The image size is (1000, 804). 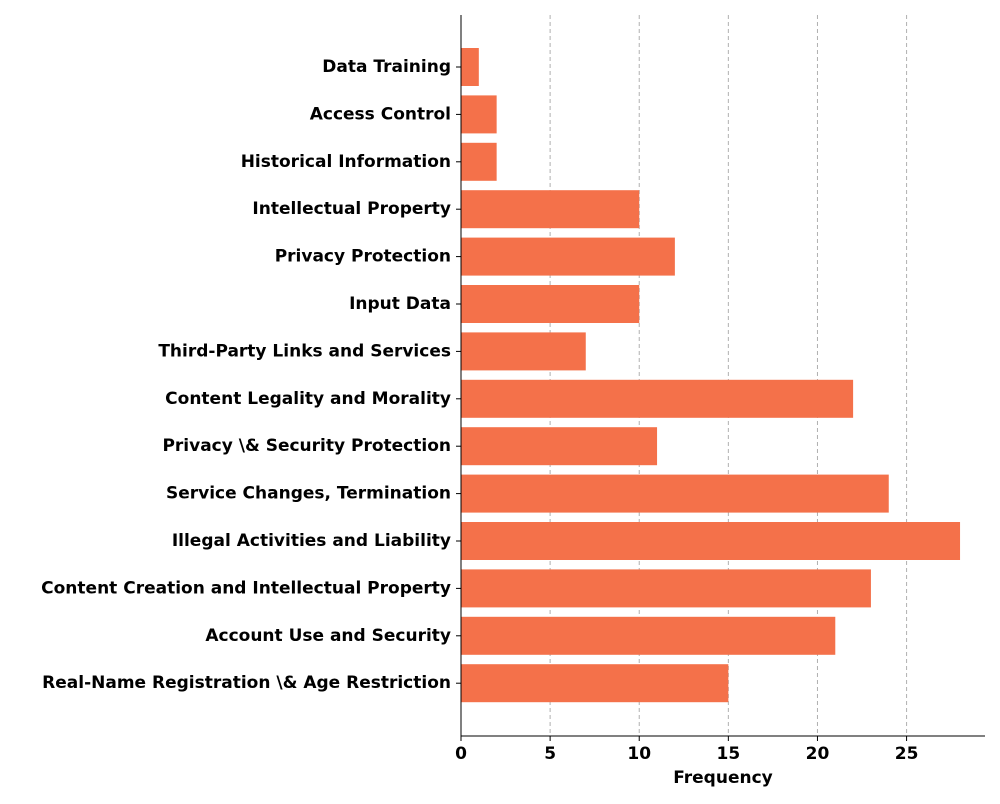 I want to click on category-label: Privacy Protection, so click(x=363, y=257).